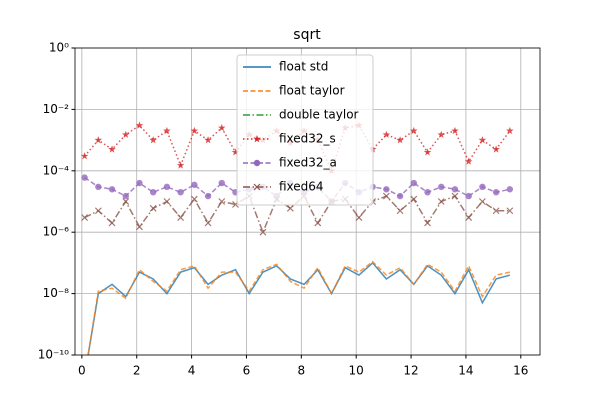 Image resolution: width=600 pixels, height=400 pixels. What do you see at coordinates (307, 139) in the screenshot?
I see `legend-label: fixed32_s` at bounding box center [307, 139].